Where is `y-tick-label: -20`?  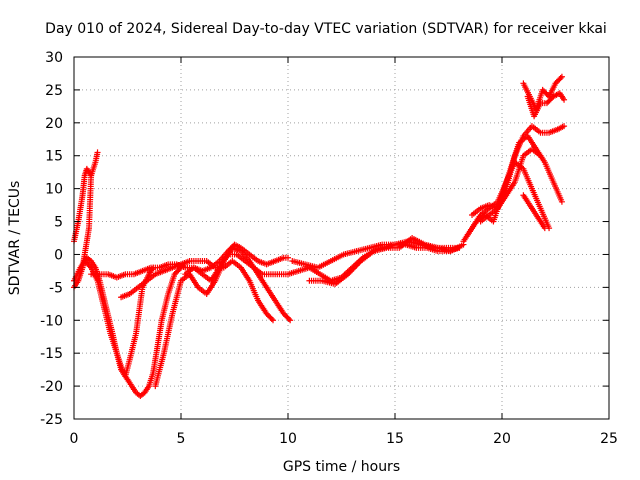
y-tick-label: -20 is located at coordinates (51, 387).